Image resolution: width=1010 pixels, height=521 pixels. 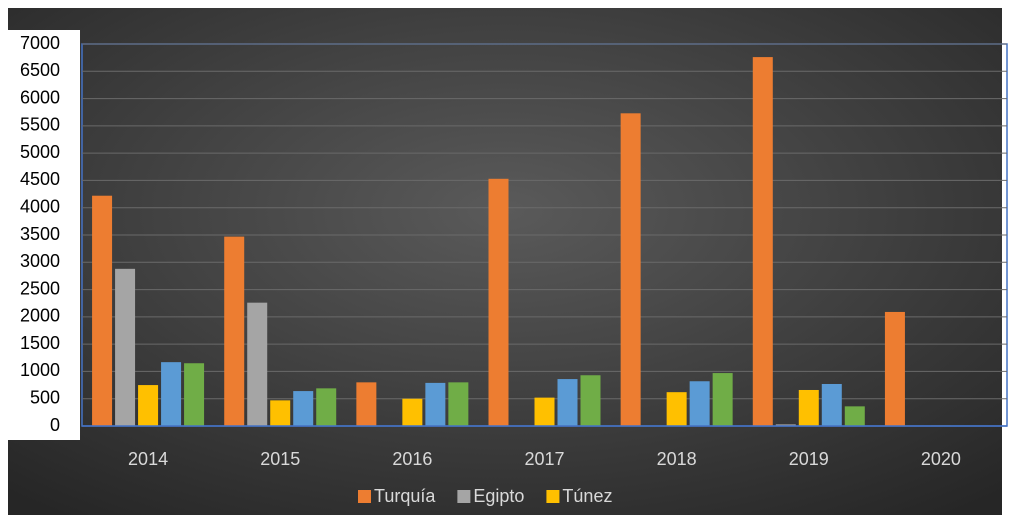 I want to click on axis-label-background, so click(x=40, y=235).